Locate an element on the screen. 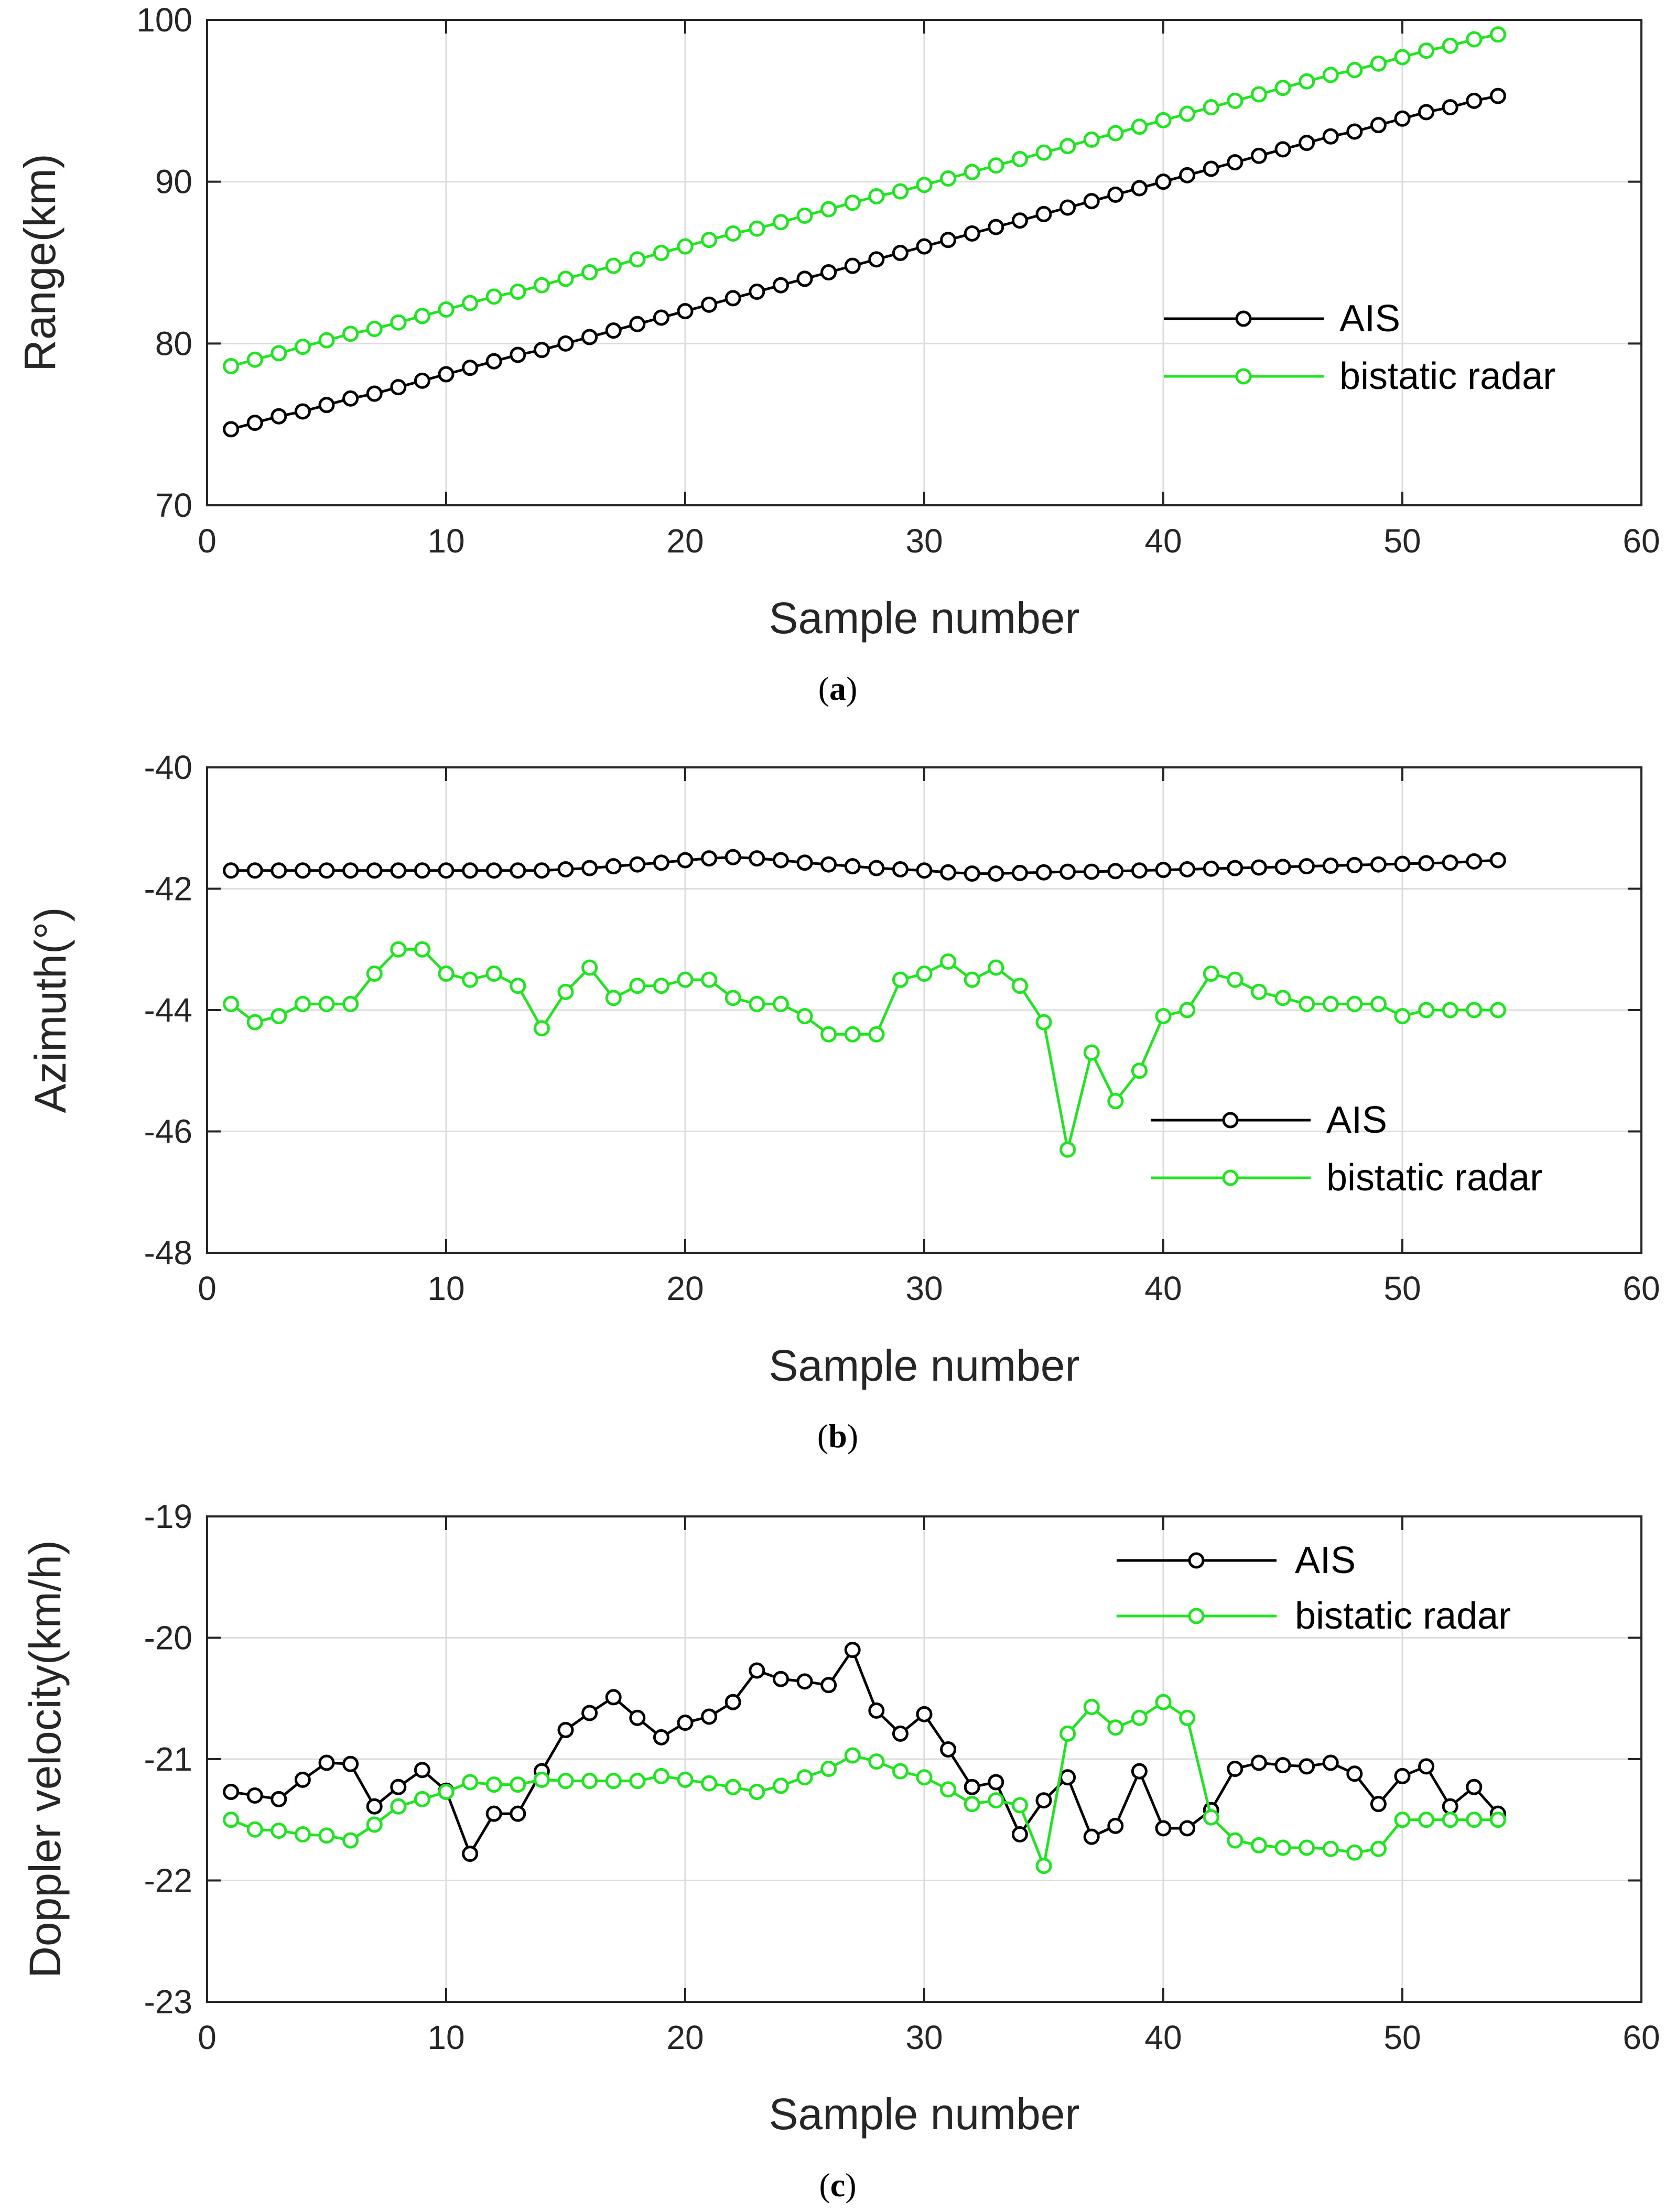 Image resolution: width=1676 pixels, height=2212 pixels. x-tick-label: 20 is located at coordinates (685, 2037).